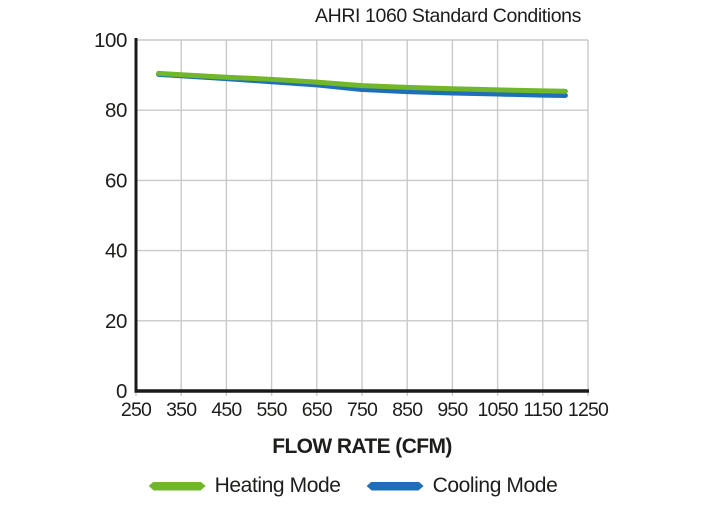  I want to click on y-tick-label: 20, so click(116, 321).